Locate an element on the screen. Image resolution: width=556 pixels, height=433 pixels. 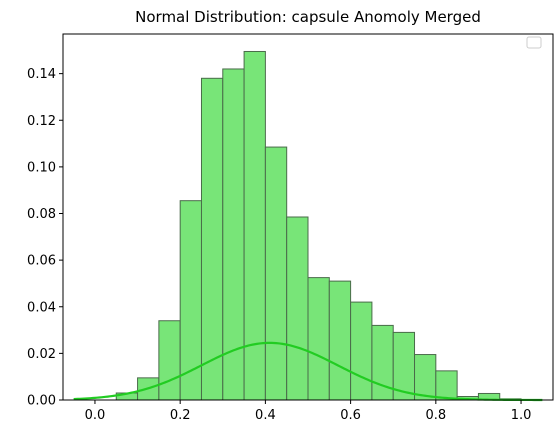
y-tick-label-2: 0.04 is located at coordinates (41, 307).